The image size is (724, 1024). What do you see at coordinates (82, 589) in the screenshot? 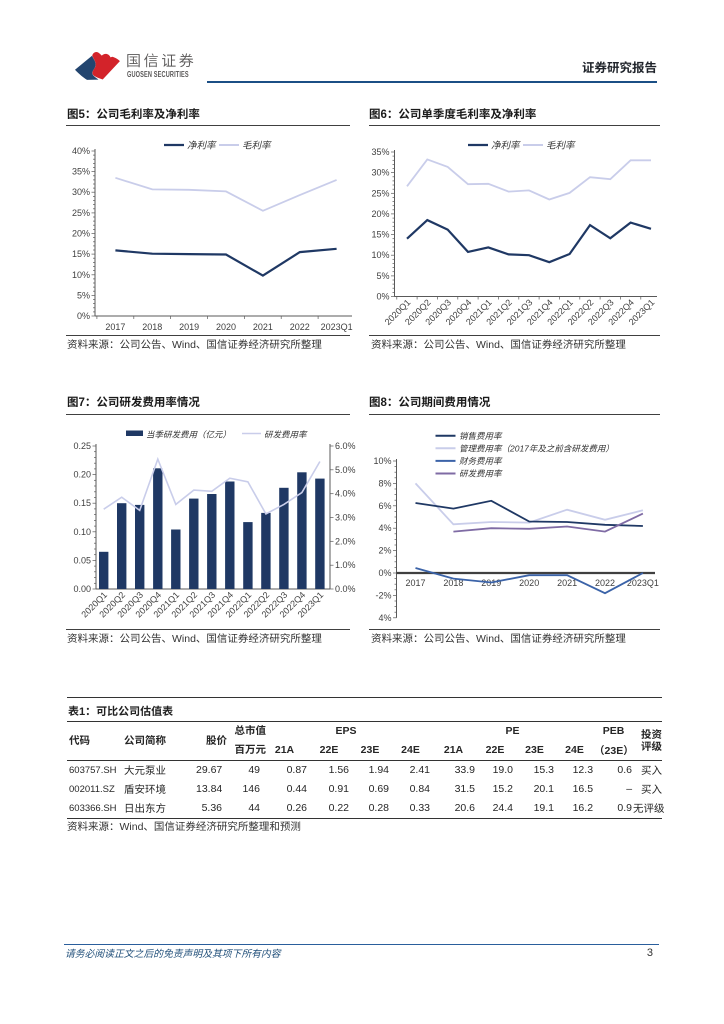
I see `svg-text: 0.00` at bounding box center [82, 589].